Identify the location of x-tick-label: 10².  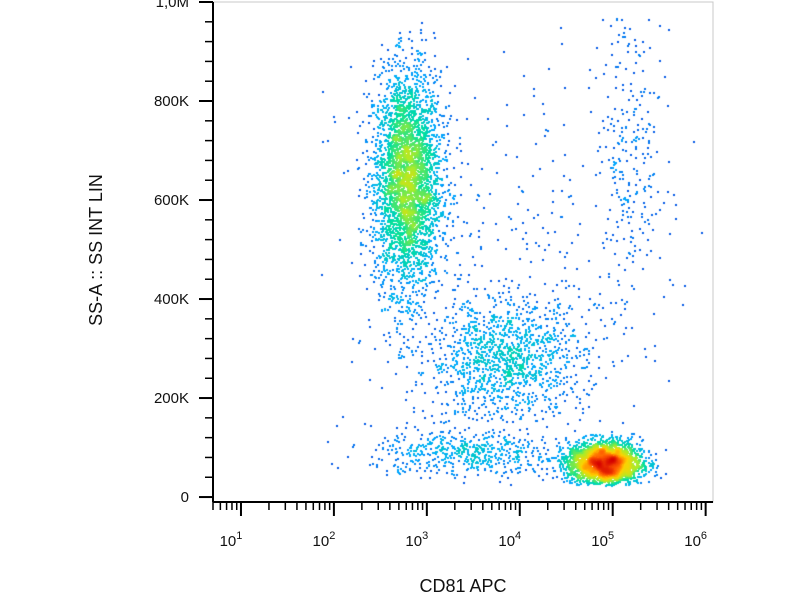
(324, 540).